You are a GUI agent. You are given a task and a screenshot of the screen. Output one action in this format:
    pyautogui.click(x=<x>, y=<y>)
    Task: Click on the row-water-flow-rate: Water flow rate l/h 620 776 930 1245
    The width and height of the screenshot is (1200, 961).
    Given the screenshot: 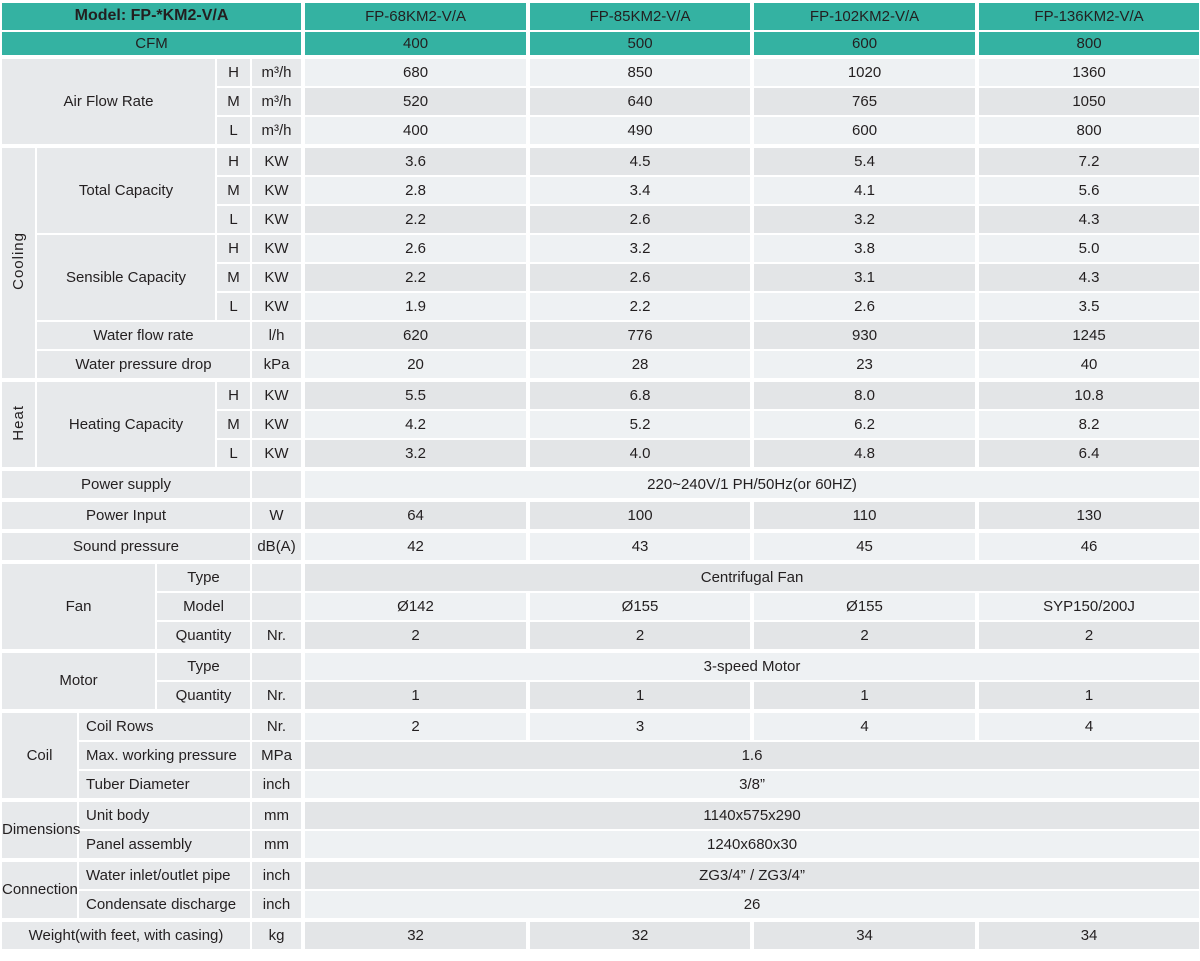 What is the action you would take?
    pyautogui.click(x=600, y=335)
    